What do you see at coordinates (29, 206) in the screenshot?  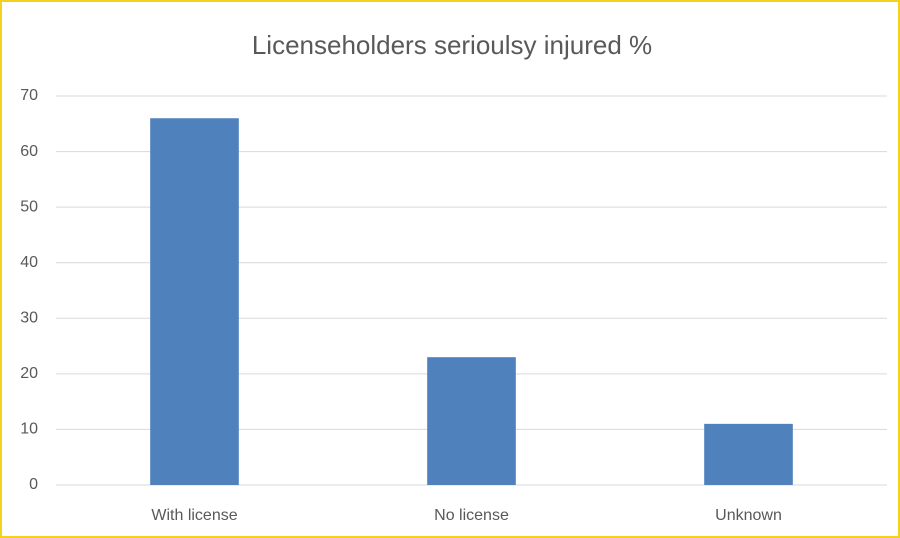 I see `y-tick-label: 50` at bounding box center [29, 206].